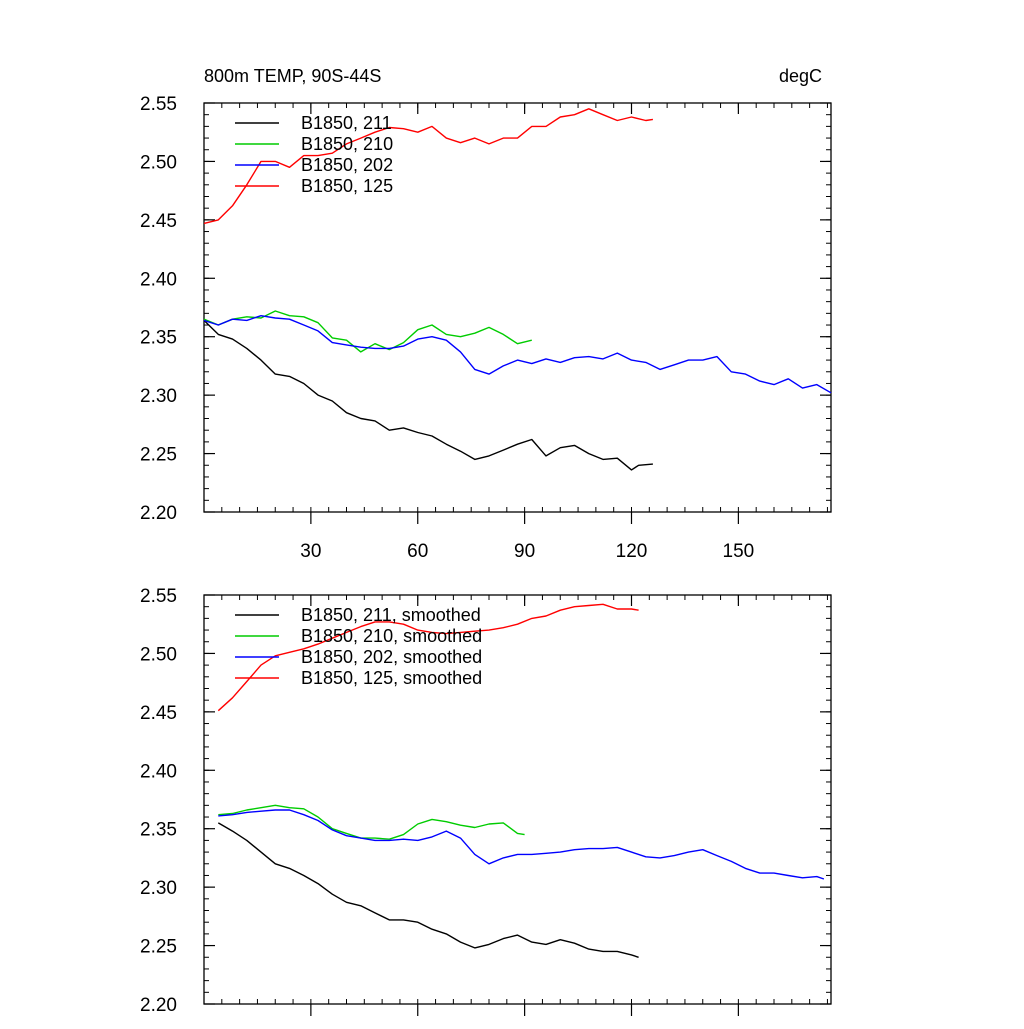  What do you see at coordinates (391, 657) in the screenshot?
I see `legend-label: B1850, 202, smoothed` at bounding box center [391, 657].